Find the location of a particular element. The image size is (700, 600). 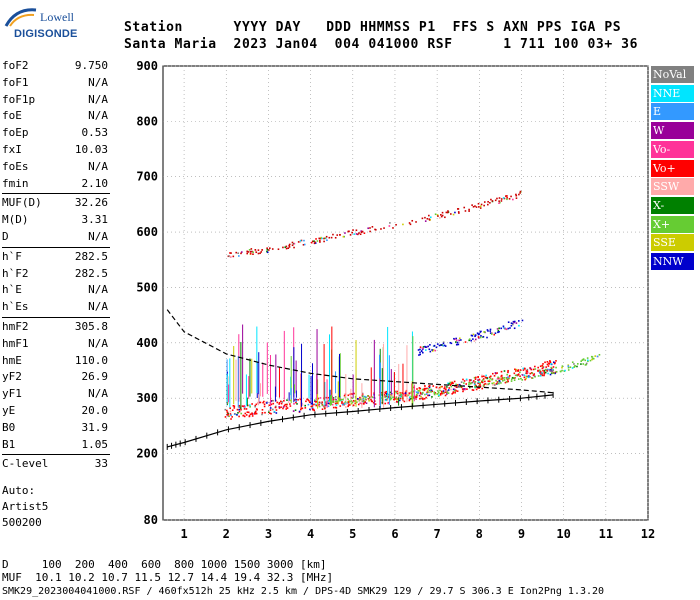

legend-item: E is located at coordinates (672, 112).